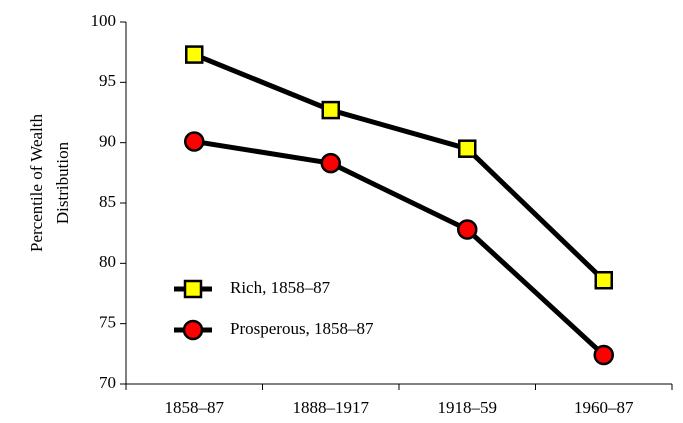 This screenshot has height=423, width=683. I want to click on legend-label: Prosperous, 1858–87, so click(302, 328).